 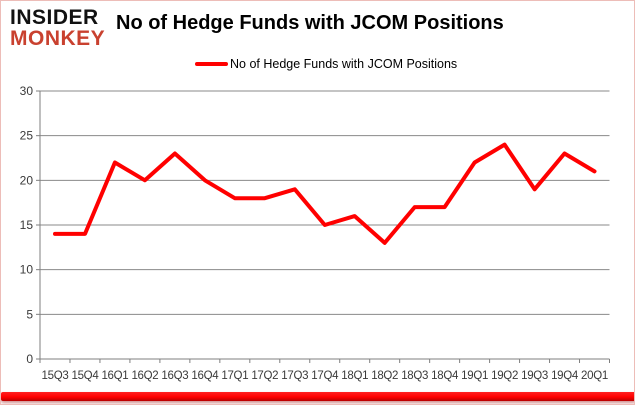 What do you see at coordinates (27, 91) in the screenshot?
I see `y-axis-tick-label: 30` at bounding box center [27, 91].